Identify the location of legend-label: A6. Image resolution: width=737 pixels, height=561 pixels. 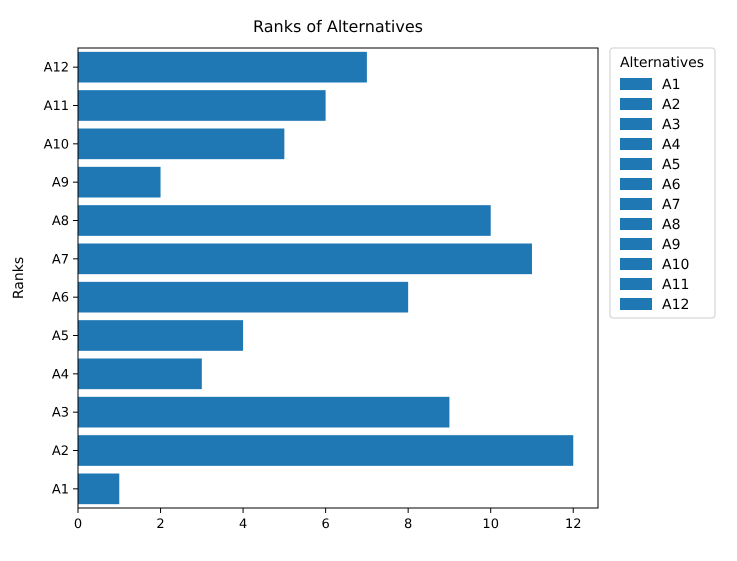
(671, 185).